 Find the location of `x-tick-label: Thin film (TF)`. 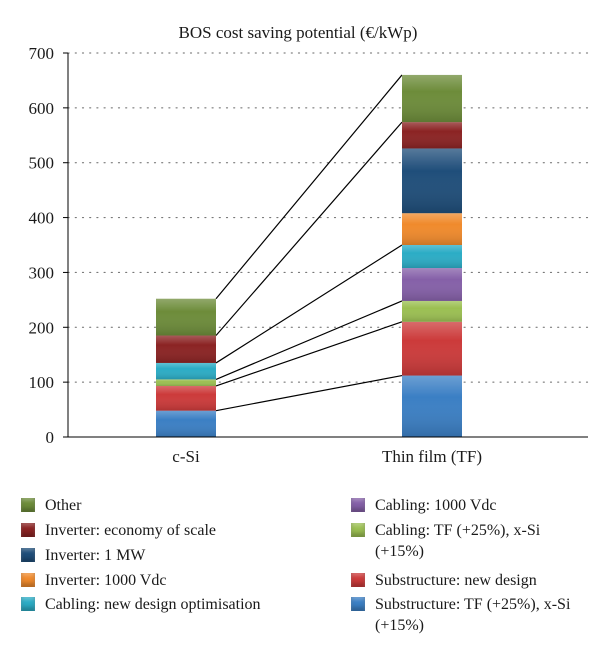

x-tick-label: Thin film (TF) is located at coordinates (432, 456).